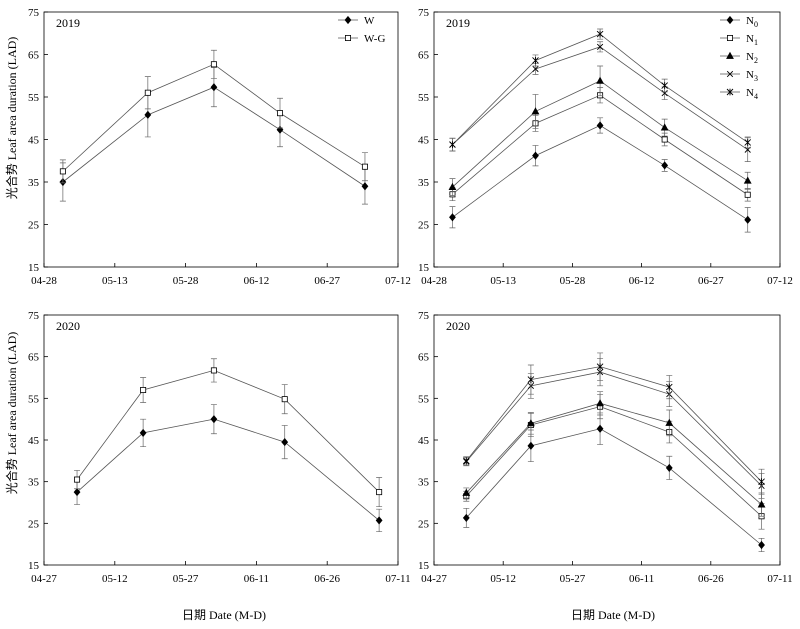  What do you see at coordinates (613, 615) in the screenshot?
I see `x-axis-label-right: 日期 Date (M-D)` at bounding box center [613, 615].